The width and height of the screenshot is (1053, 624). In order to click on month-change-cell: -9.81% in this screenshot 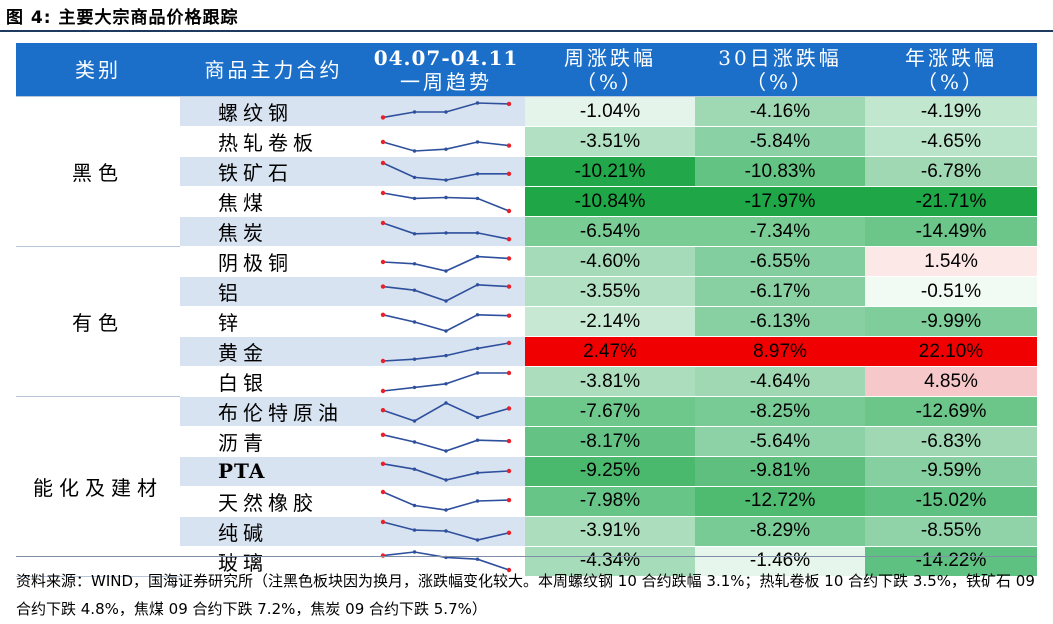, I will do `click(780, 471)`.